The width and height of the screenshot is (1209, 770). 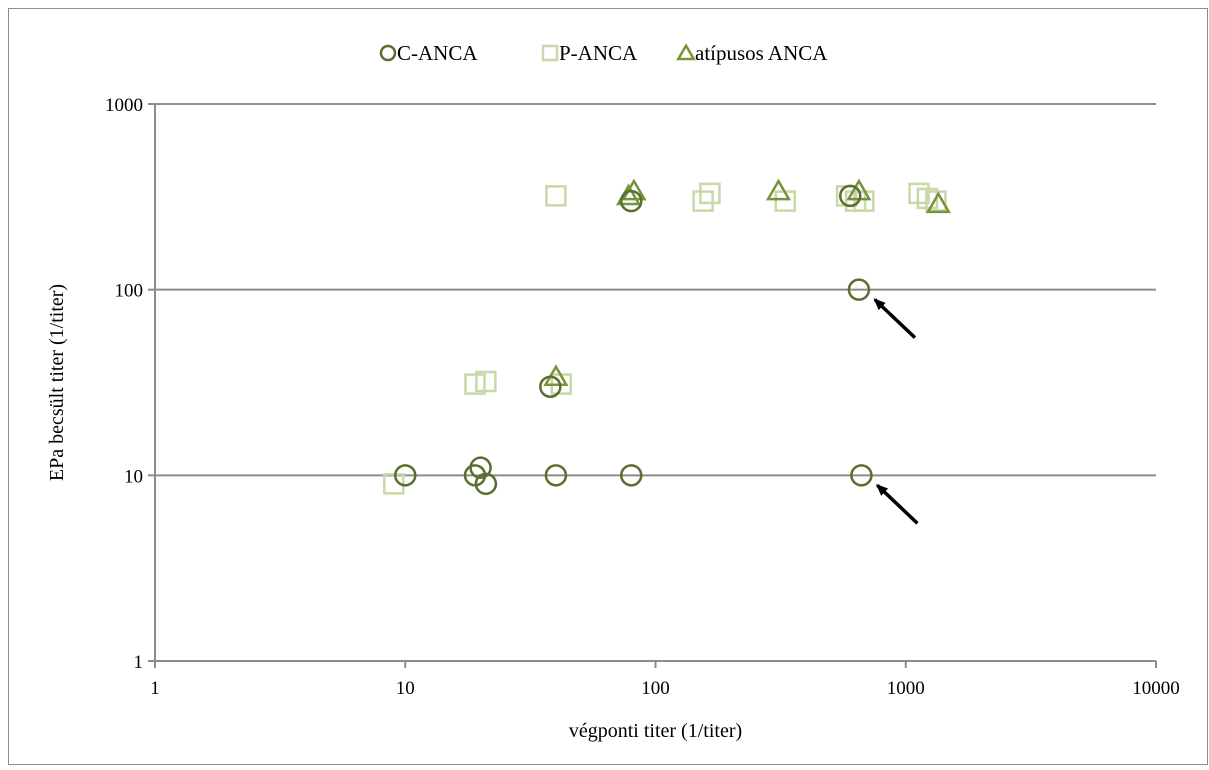 What do you see at coordinates (129, 291) in the screenshot?
I see `y-tick-label-100: 100` at bounding box center [129, 291].